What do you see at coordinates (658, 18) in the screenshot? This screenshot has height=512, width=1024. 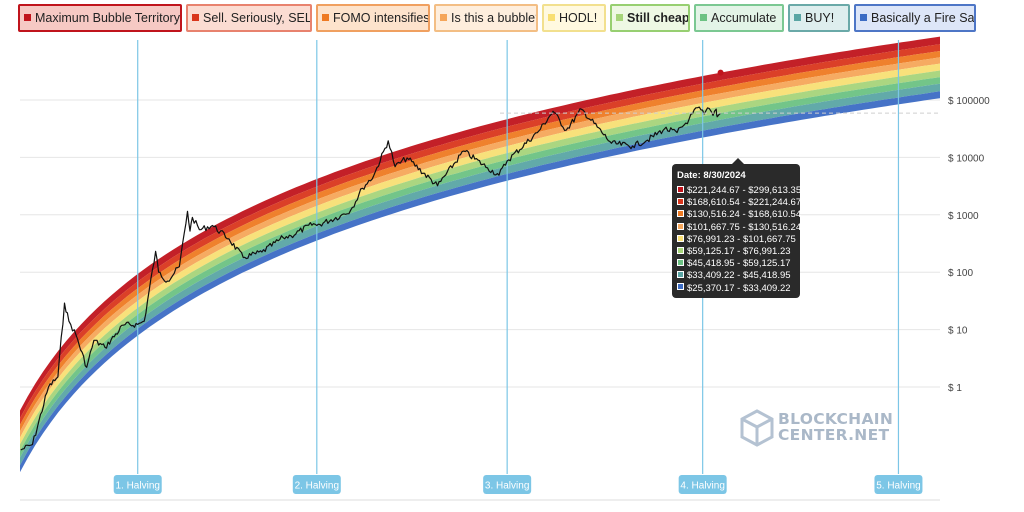 I see `legend-label: Still cheap` at bounding box center [658, 18].